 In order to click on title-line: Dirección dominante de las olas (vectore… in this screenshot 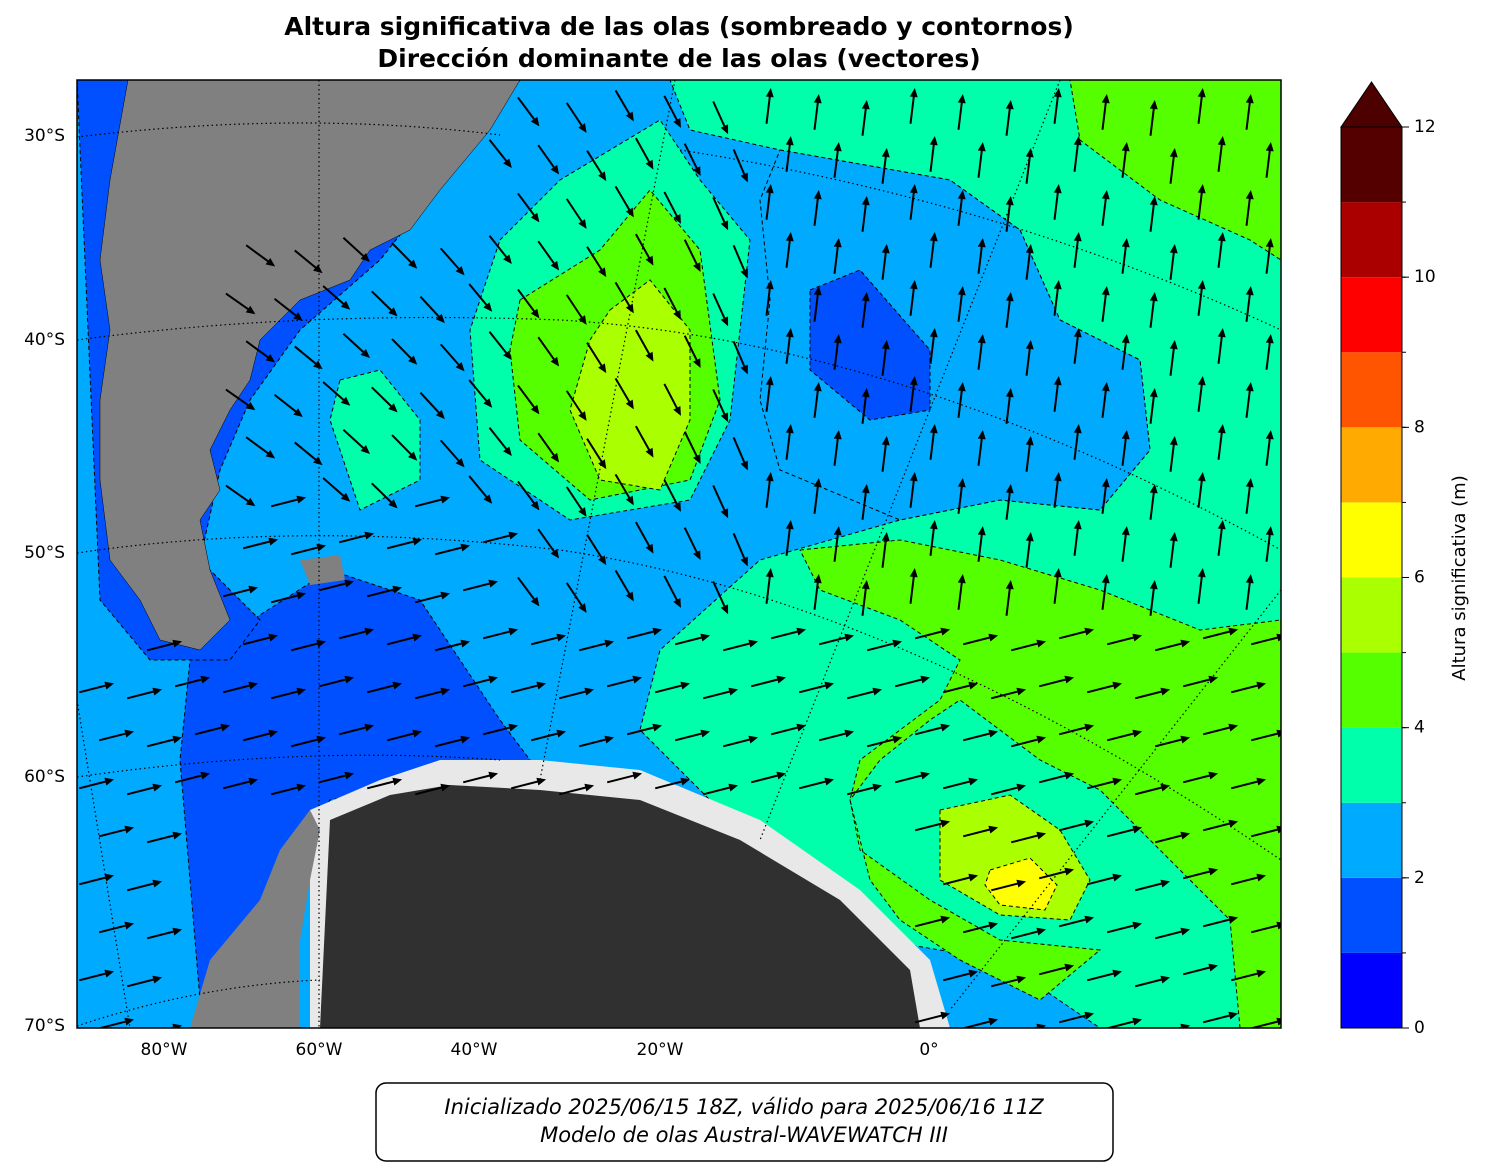, I will do `click(678, 58)`.